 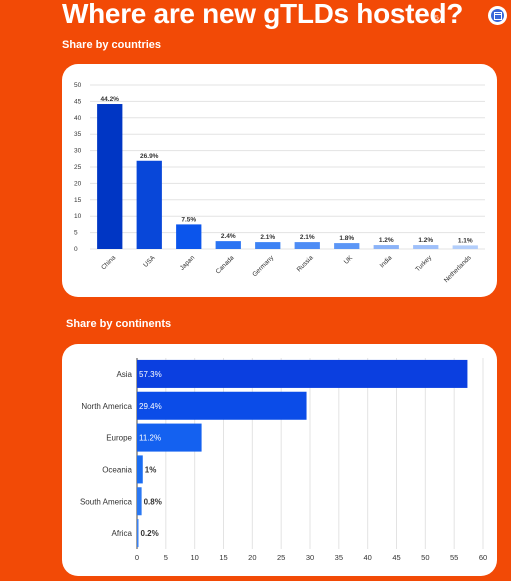 What do you see at coordinates (396, 557) in the screenshot?
I see `x-tick-label: 45` at bounding box center [396, 557].